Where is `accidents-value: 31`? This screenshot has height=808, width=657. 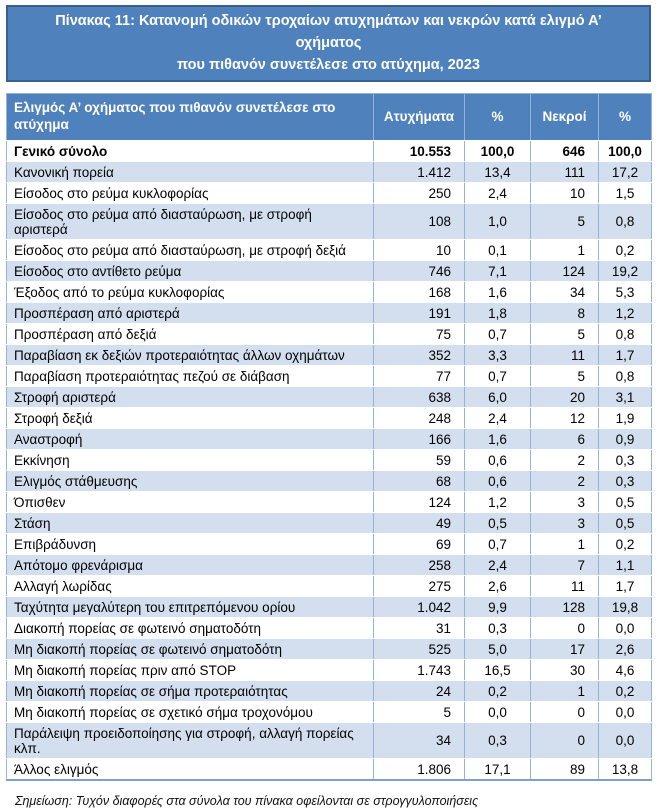 accidents-value: 31 is located at coordinates (419, 628).